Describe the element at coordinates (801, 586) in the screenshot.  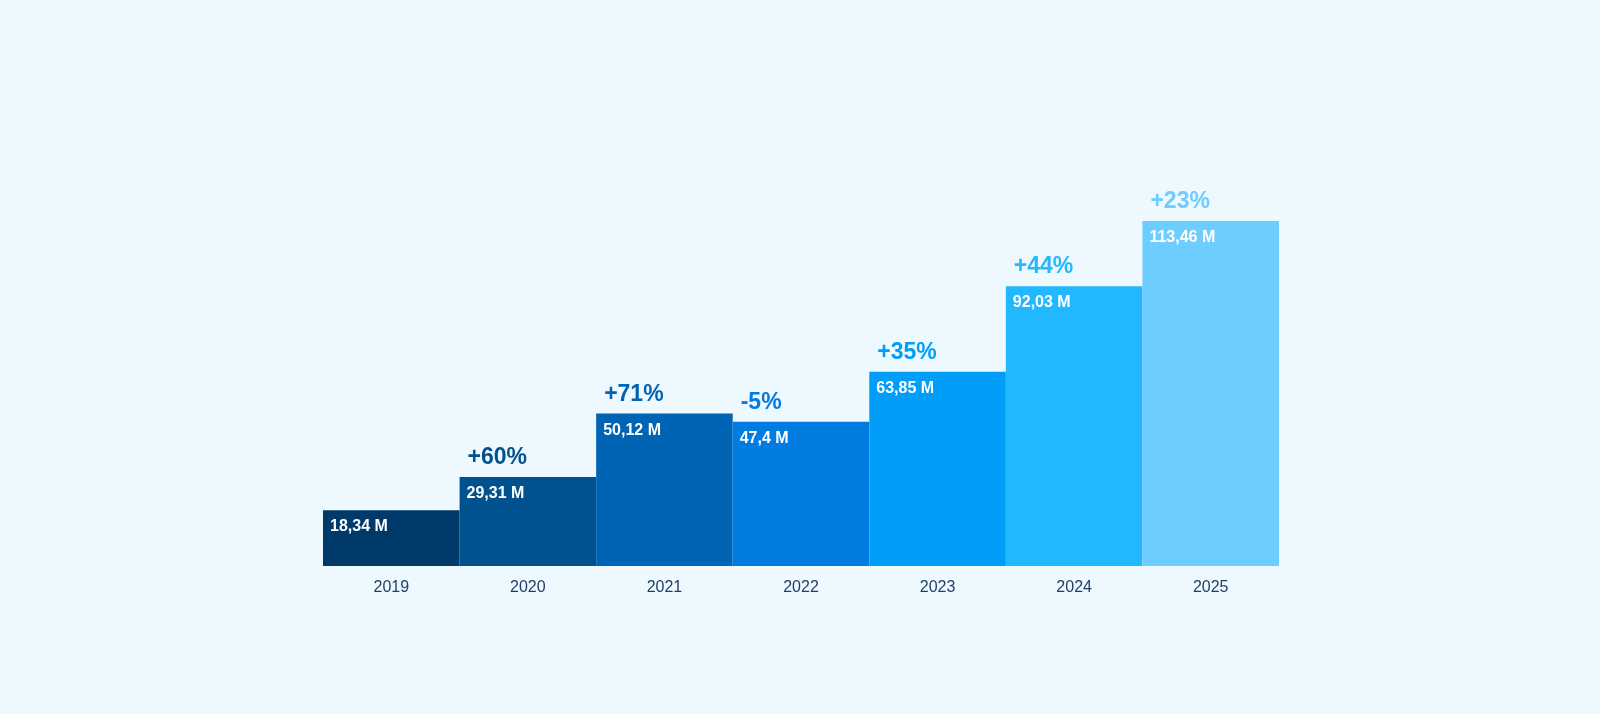
I see `x-tick-label: 2022` at that location.